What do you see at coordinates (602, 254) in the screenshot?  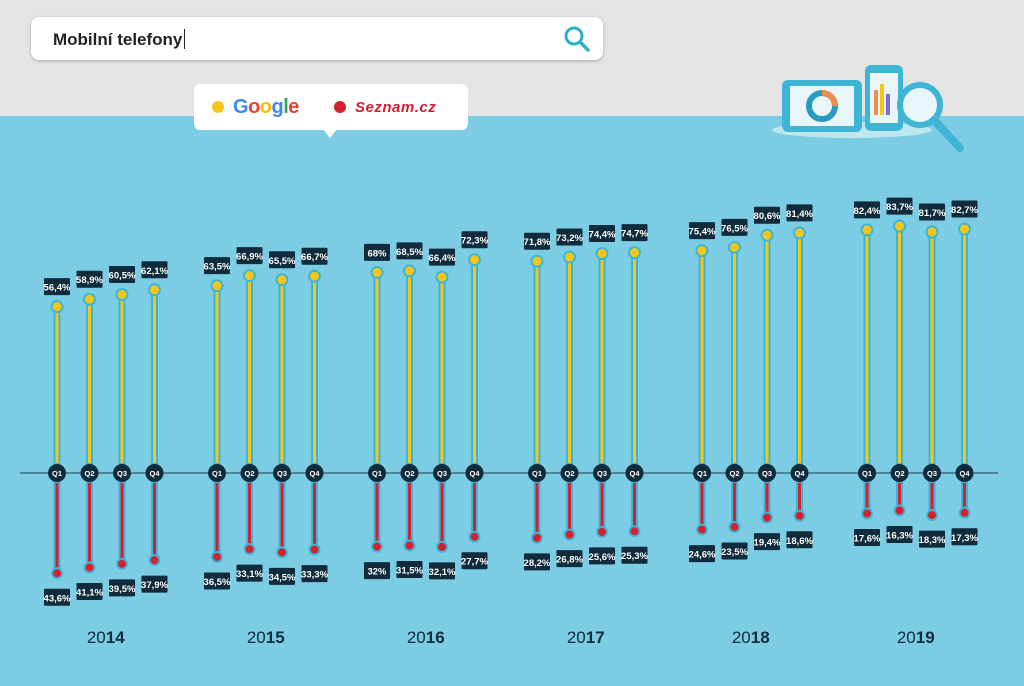 I see `google-point-2017-q3` at bounding box center [602, 254].